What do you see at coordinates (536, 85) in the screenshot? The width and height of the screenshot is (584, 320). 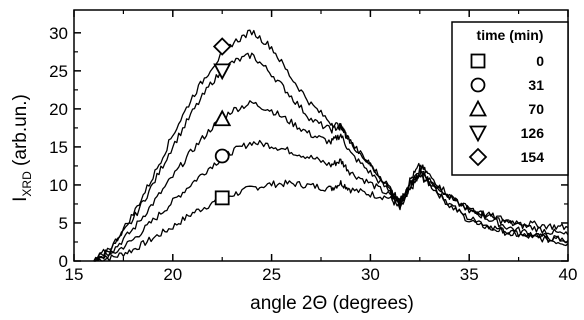 I see `legend-label-31: 31` at bounding box center [536, 85].